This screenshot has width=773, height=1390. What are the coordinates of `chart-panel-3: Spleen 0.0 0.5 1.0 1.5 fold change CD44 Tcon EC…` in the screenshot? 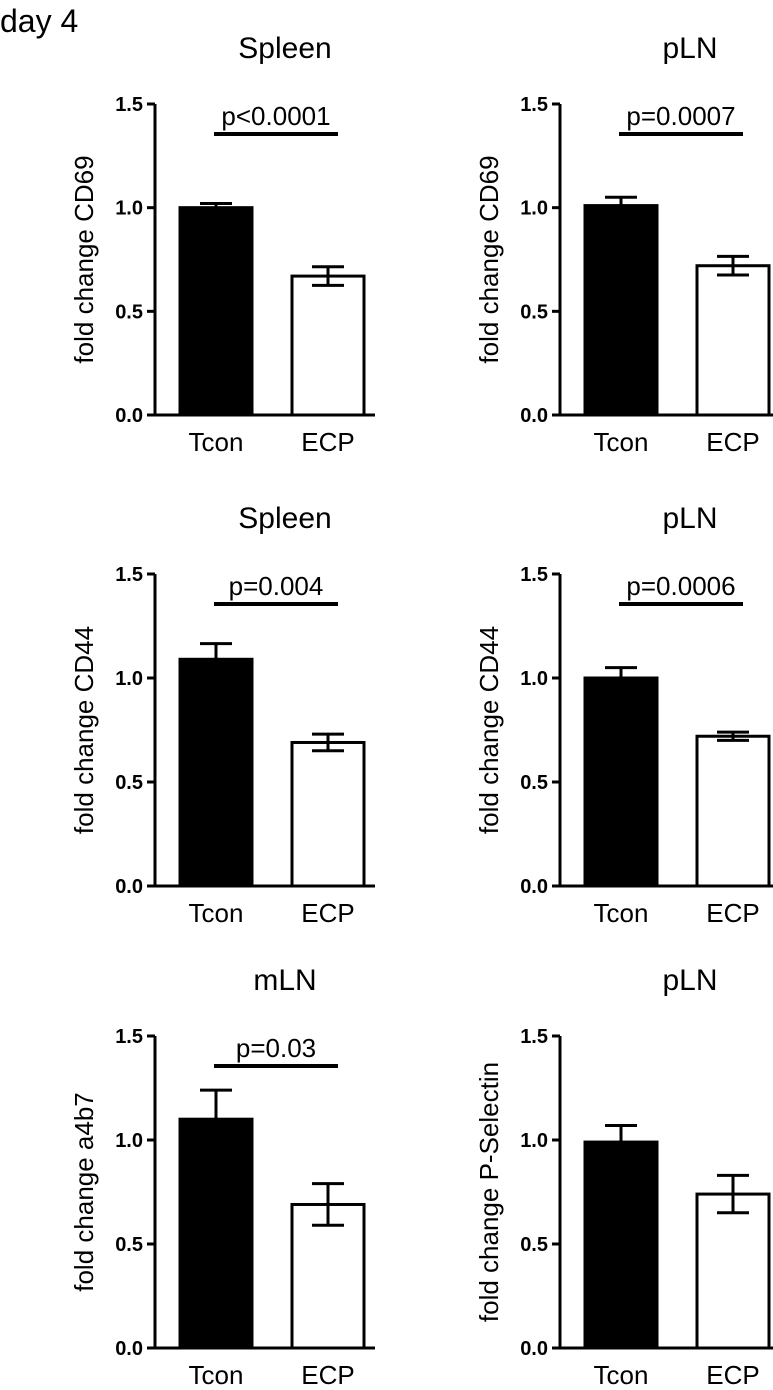 It's located at (222, 715).